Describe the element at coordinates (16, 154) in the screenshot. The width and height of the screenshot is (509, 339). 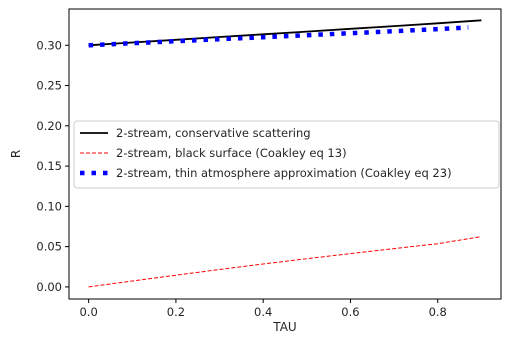
I see `y-axis-label: R` at that location.